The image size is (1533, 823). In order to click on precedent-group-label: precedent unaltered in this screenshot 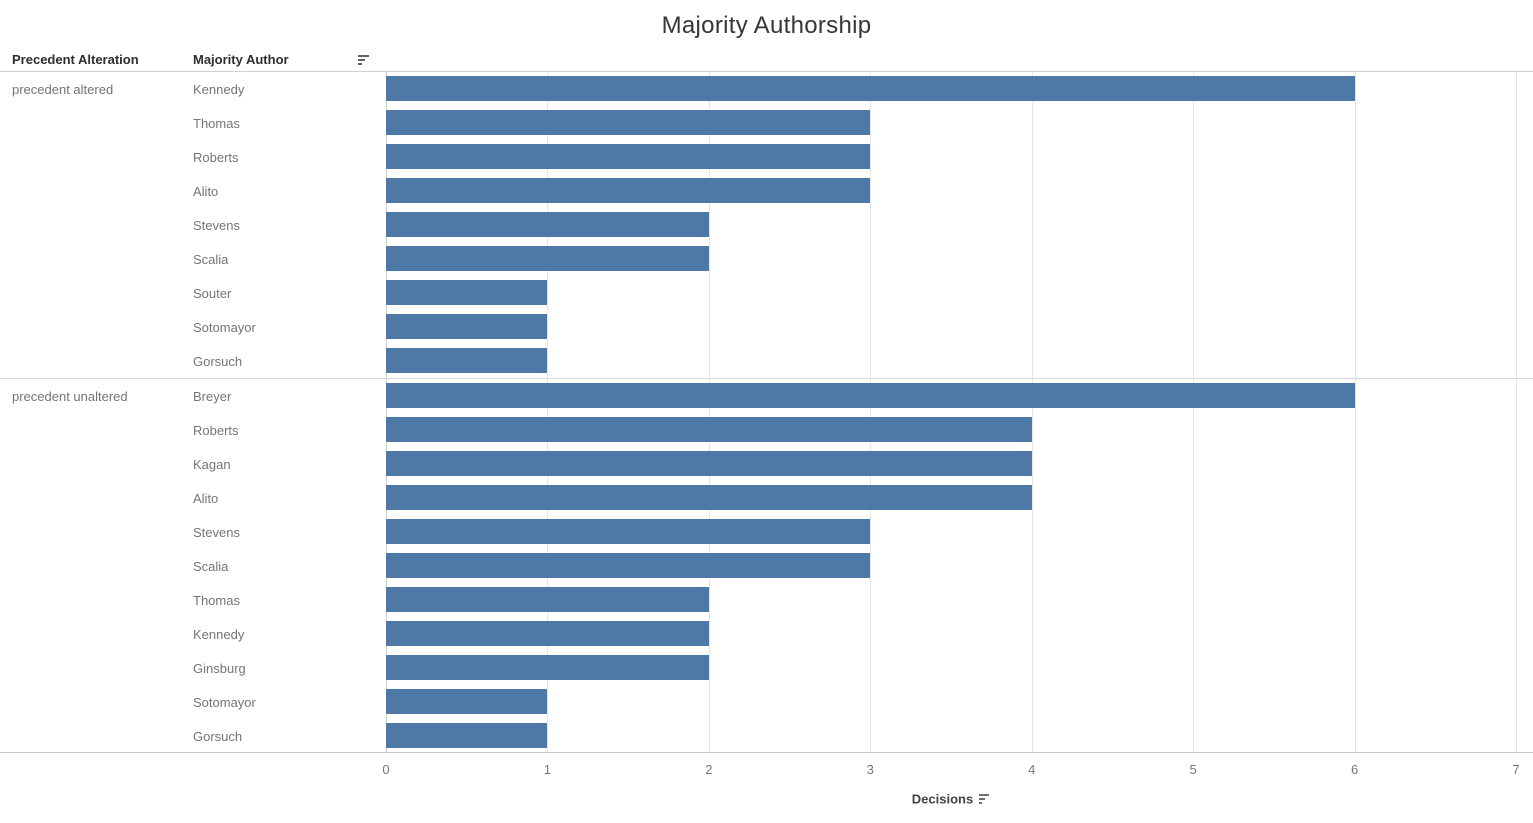, I will do `click(70, 396)`.